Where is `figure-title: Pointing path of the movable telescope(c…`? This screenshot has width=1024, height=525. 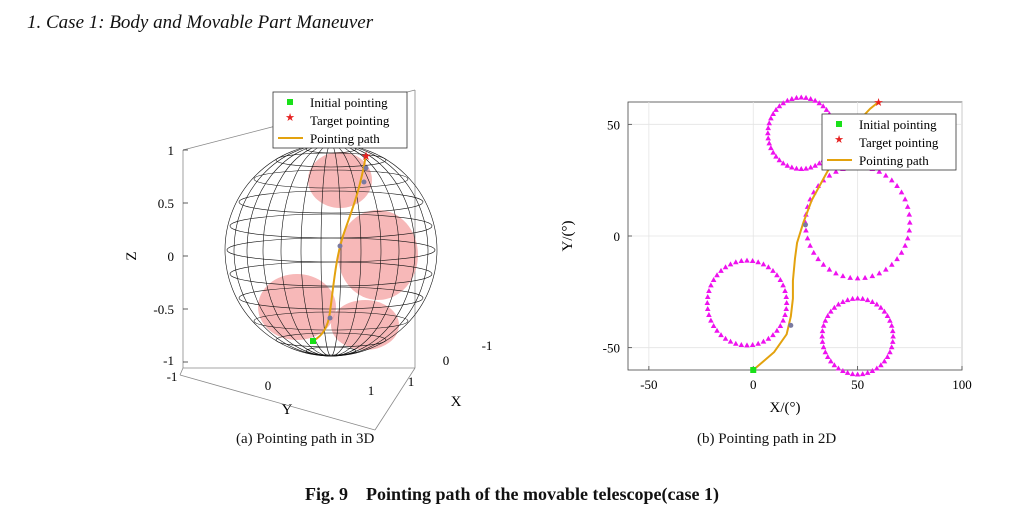
figure-title: Pointing path of the movable telescope(c… is located at coordinates (542, 494).